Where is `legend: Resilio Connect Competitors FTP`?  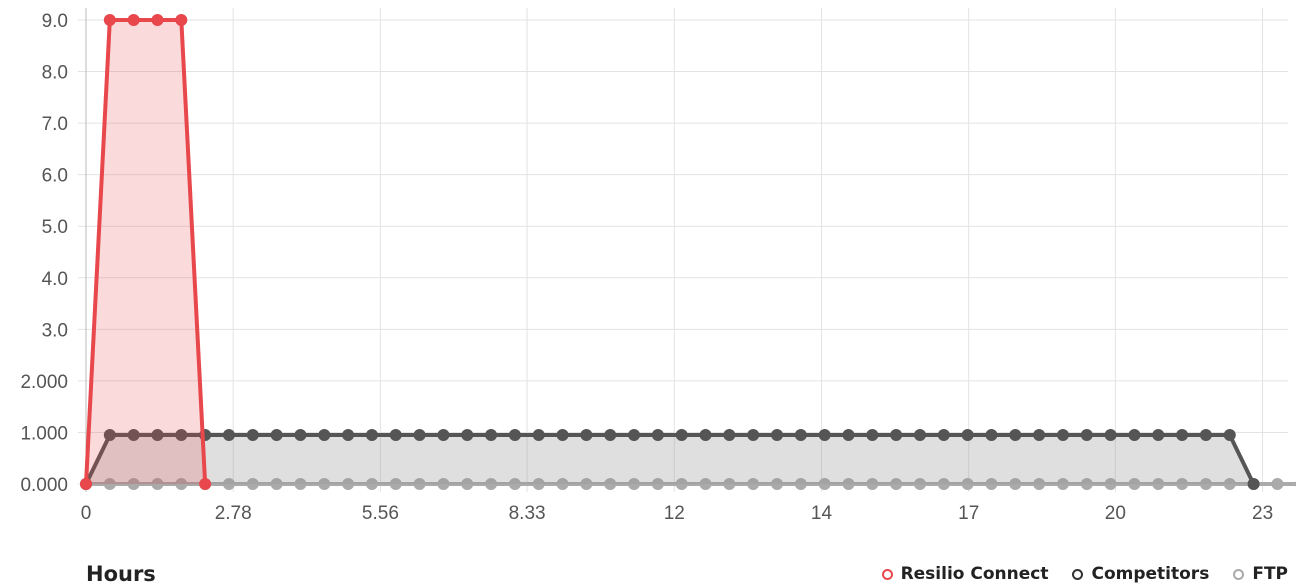
legend: Resilio Connect Competitors FTP is located at coordinates (1084, 574).